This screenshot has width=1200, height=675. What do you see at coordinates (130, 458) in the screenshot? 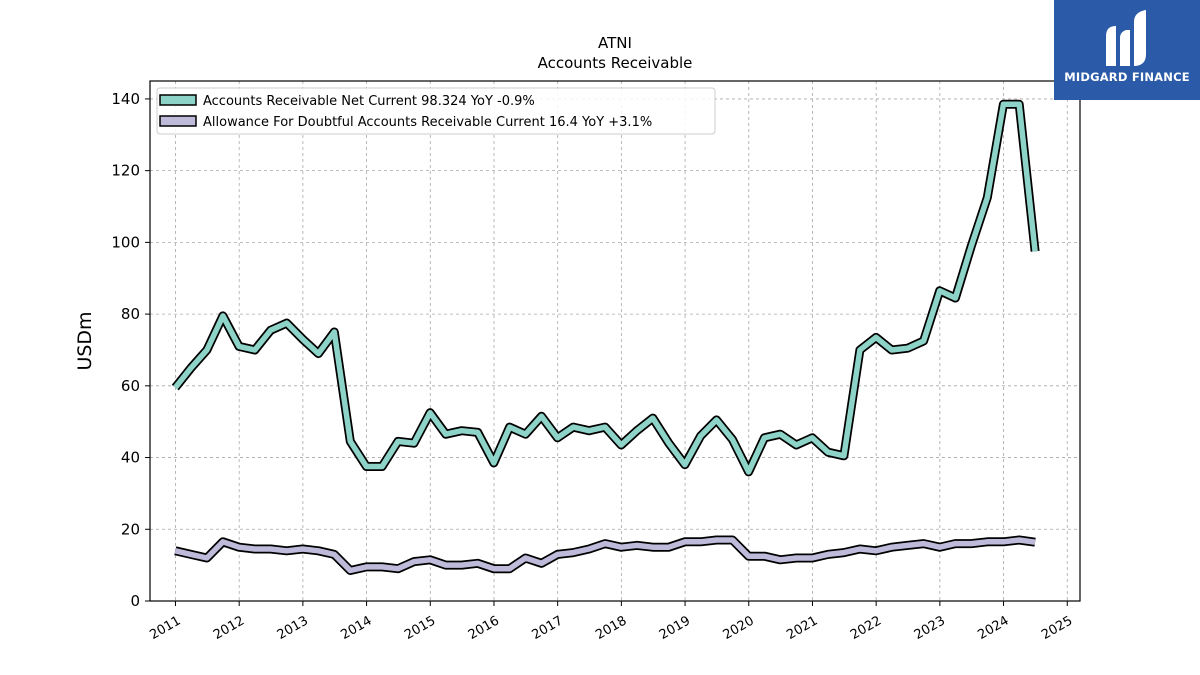
I see `y-tick-label: 40` at bounding box center [130, 458].